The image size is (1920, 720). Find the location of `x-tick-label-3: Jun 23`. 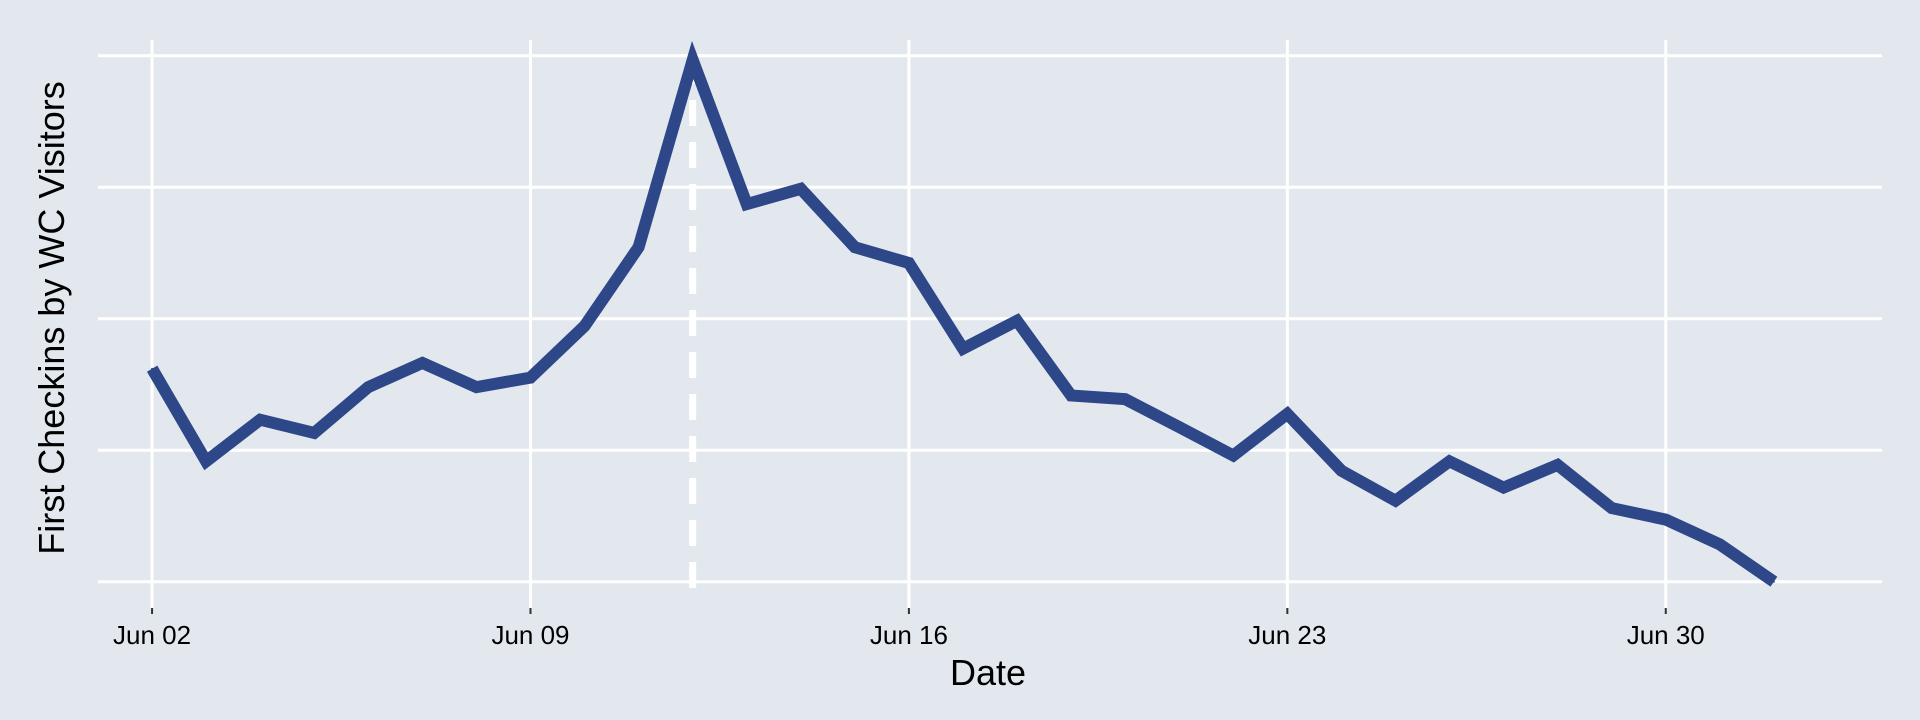

x-tick-label-3: Jun 23 is located at coordinates (1287, 635).